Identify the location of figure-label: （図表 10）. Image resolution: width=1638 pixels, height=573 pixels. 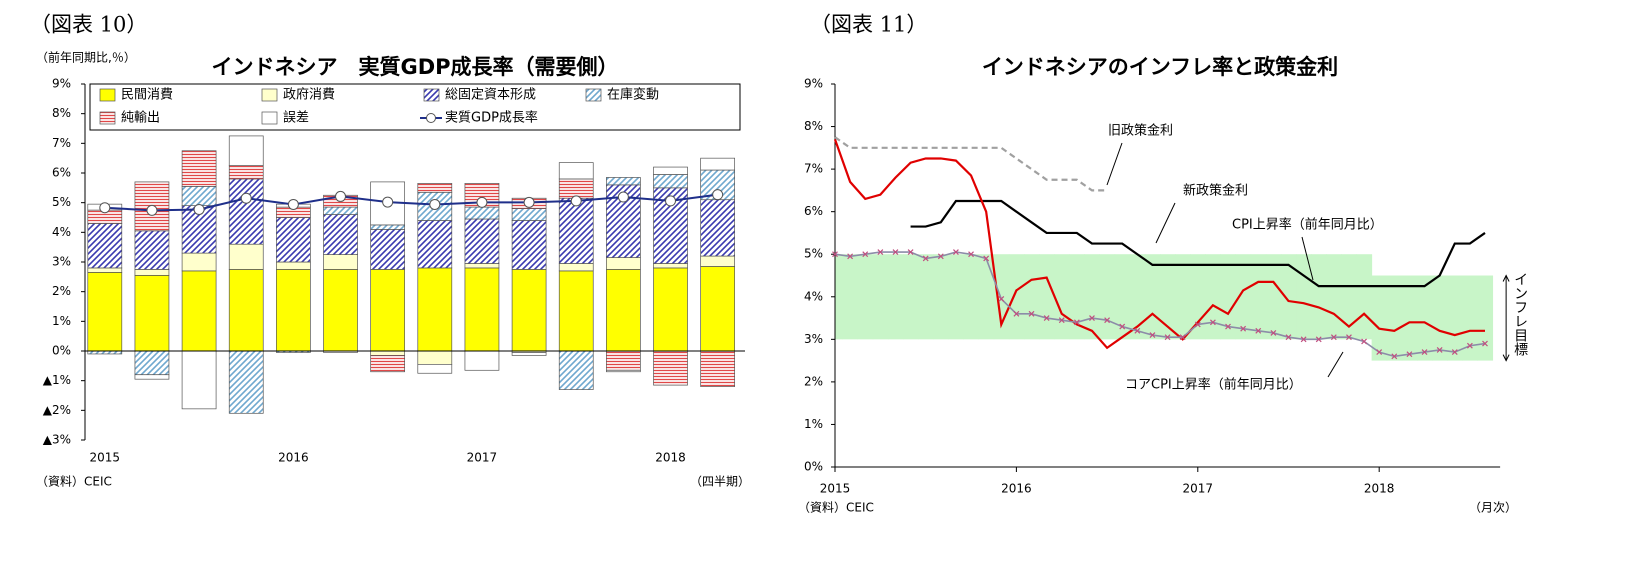
(88, 25).